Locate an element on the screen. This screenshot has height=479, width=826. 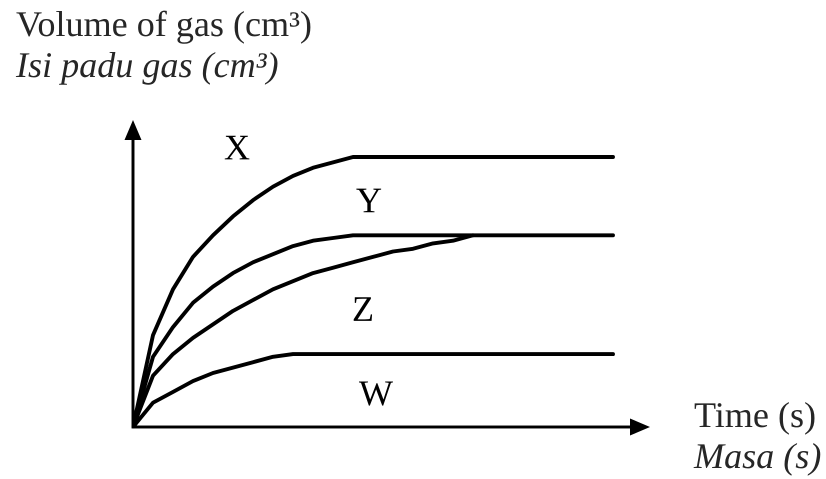
y-axis-title: Volume of gas (cm³) Isi padu gas (cm³) is located at coordinates (163, 47).